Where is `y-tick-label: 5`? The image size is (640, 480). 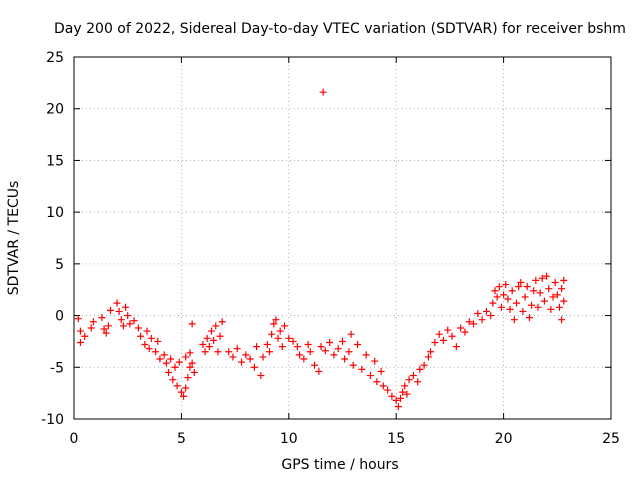
y-tick-label: 5 is located at coordinates (59, 265).